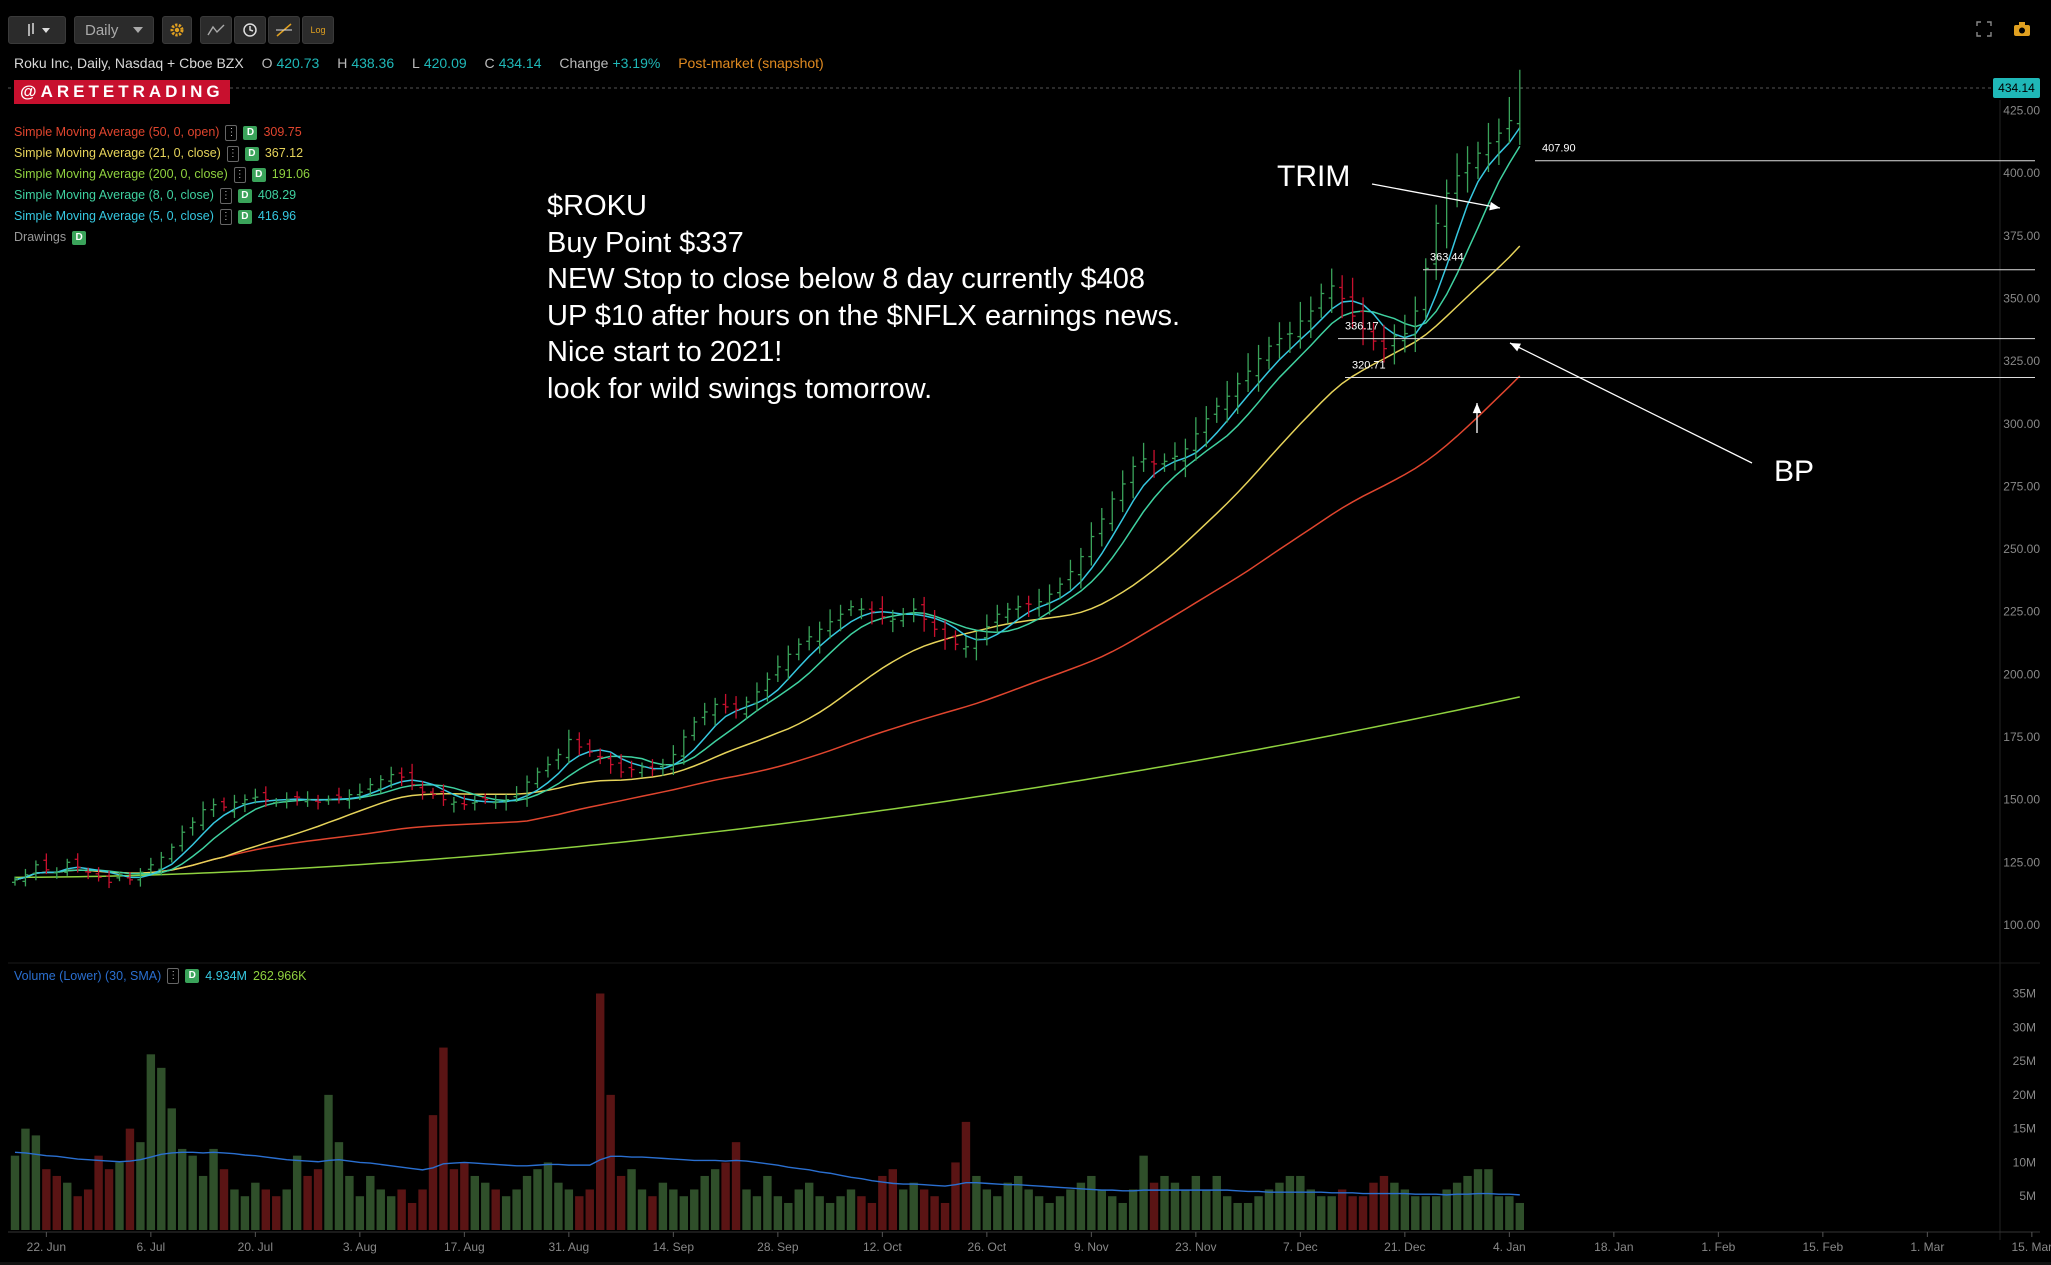  What do you see at coordinates (277, 195) in the screenshot?
I see `study-value: 408.29` at bounding box center [277, 195].